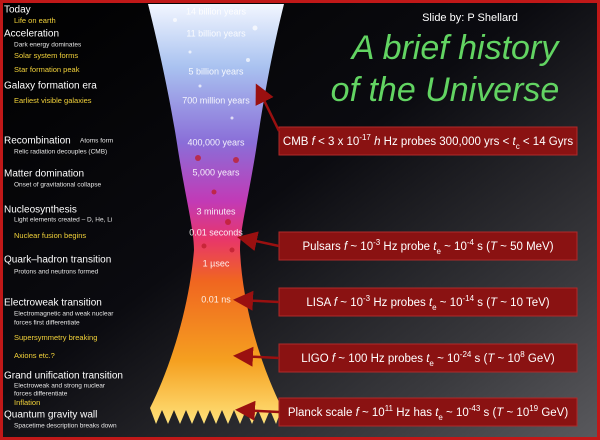 The image size is (600, 440). I want to click on time-label: 11 billion years, so click(216, 33).